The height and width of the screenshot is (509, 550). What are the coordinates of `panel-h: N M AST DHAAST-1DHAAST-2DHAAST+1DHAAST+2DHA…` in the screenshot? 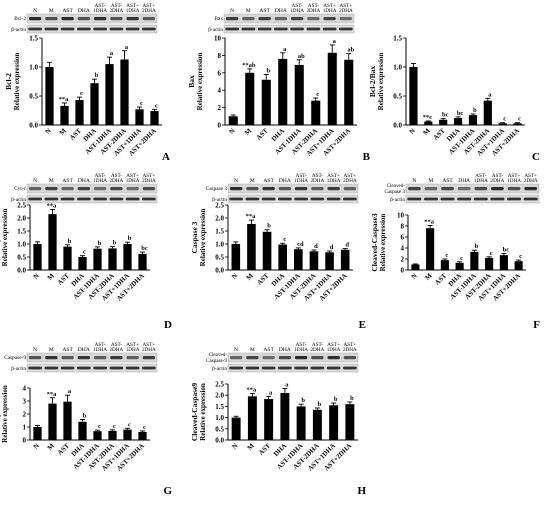 It's located at (278, 419).